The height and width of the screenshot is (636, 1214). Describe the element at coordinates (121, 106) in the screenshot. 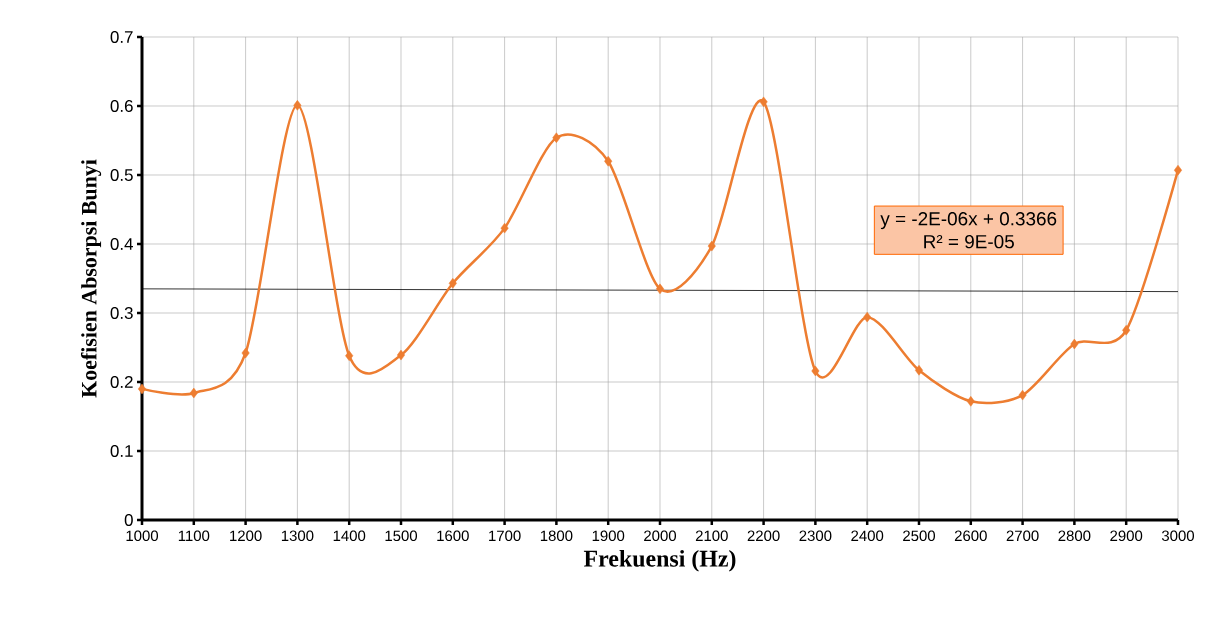

I see `y-tick-label: 0.6` at that location.